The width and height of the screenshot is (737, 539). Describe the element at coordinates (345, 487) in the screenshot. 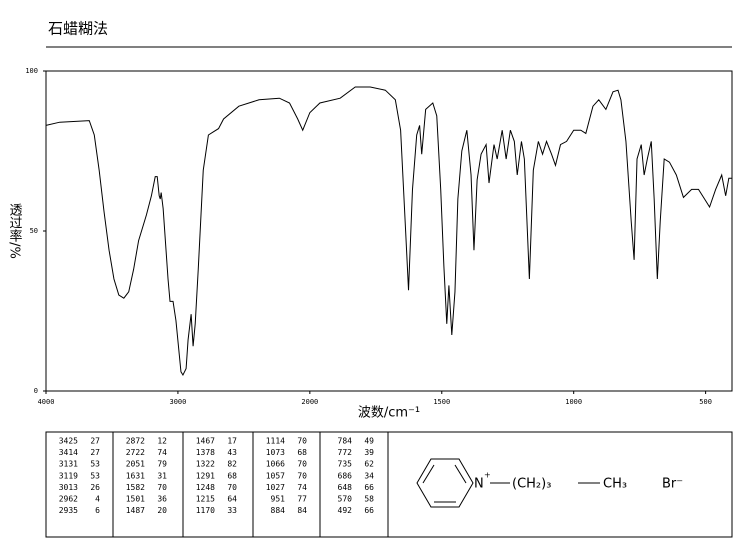

I see `wavenumber-cell: 648` at that location.